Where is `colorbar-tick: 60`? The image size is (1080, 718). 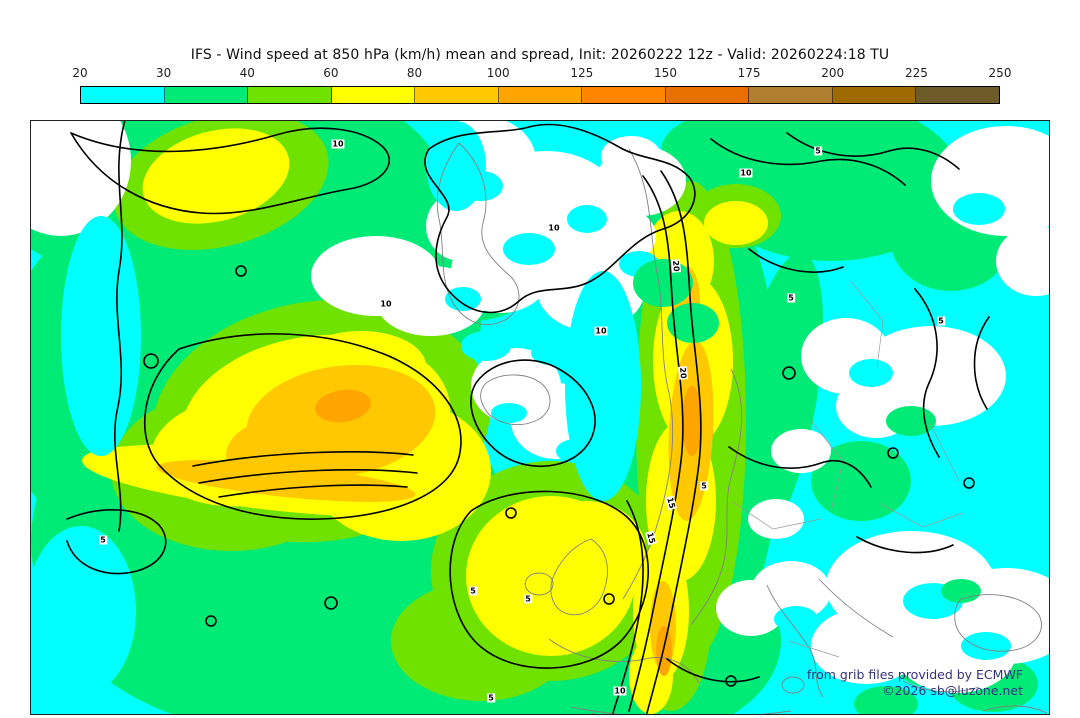
colorbar-tick: 60 is located at coordinates (331, 73).